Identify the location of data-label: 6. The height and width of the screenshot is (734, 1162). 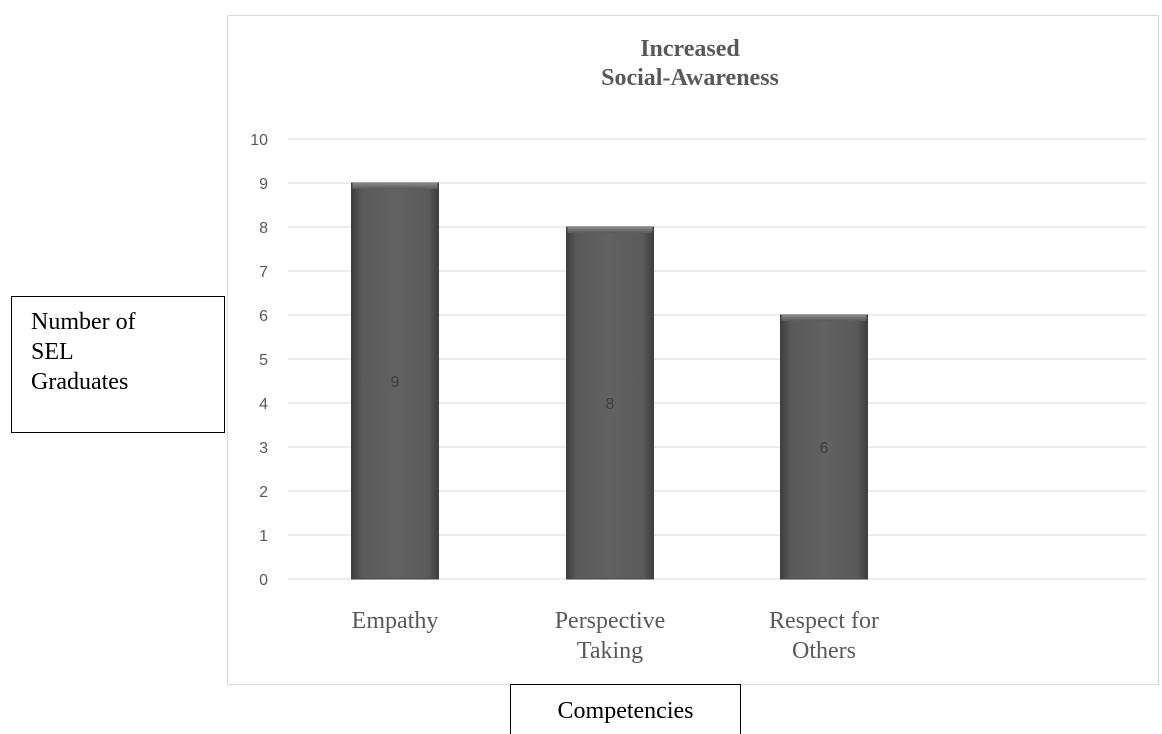
(824, 448).